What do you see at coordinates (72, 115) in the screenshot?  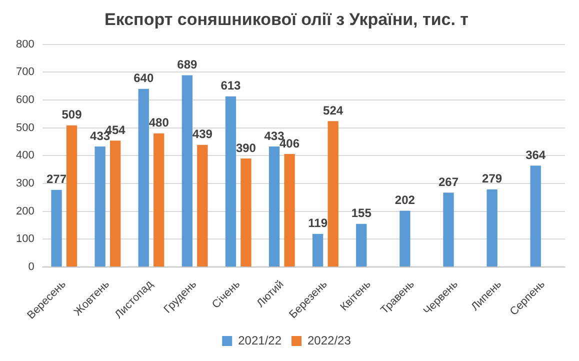 I see `data-label: 509` at bounding box center [72, 115].